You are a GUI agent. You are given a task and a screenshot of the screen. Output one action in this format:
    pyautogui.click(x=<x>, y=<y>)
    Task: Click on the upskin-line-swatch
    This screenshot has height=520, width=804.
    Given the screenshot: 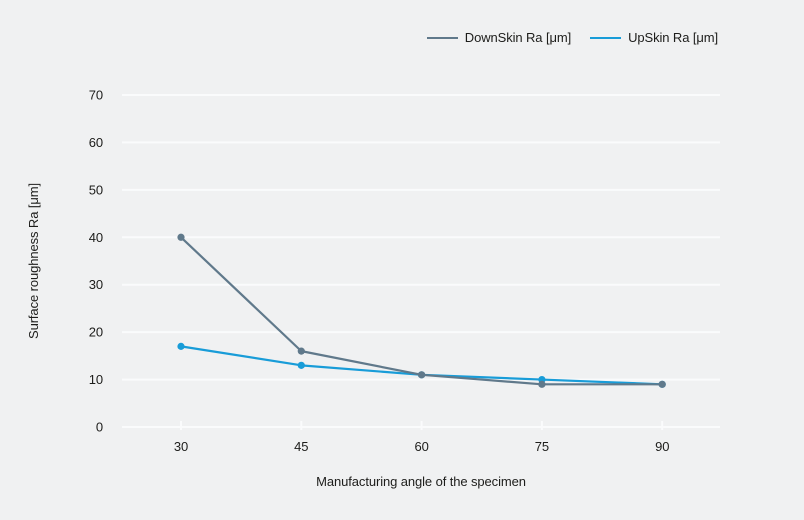 What is the action you would take?
    pyautogui.click(x=606, y=38)
    